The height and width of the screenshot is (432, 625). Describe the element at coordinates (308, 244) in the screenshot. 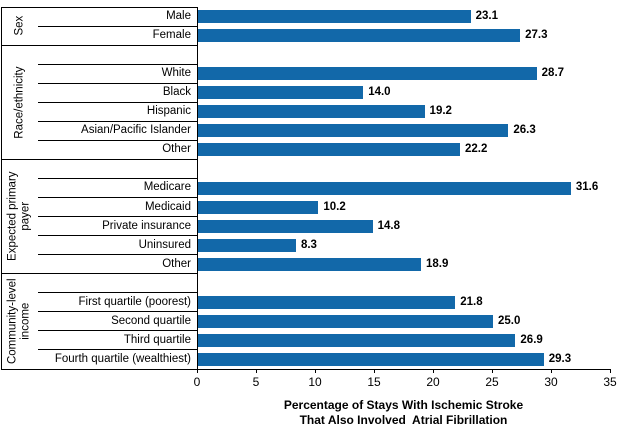

I see `value-label: 8.3` at that location.